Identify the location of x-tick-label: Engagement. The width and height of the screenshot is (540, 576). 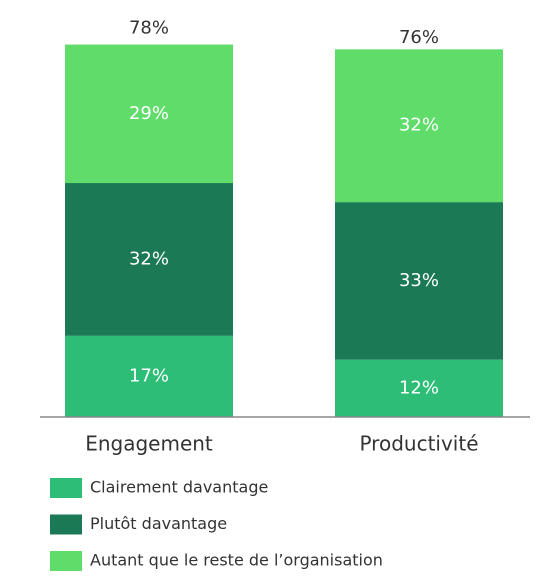
(149, 444).